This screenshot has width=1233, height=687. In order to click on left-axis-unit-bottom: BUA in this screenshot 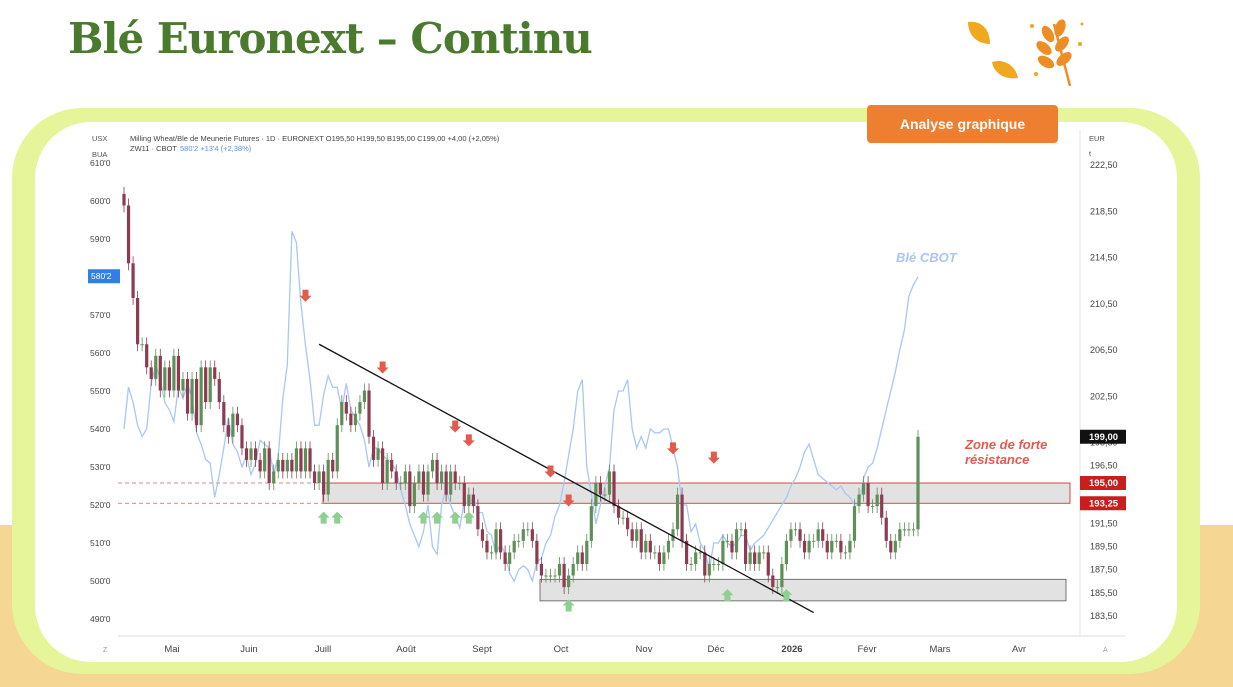, I will do `click(99, 154)`.